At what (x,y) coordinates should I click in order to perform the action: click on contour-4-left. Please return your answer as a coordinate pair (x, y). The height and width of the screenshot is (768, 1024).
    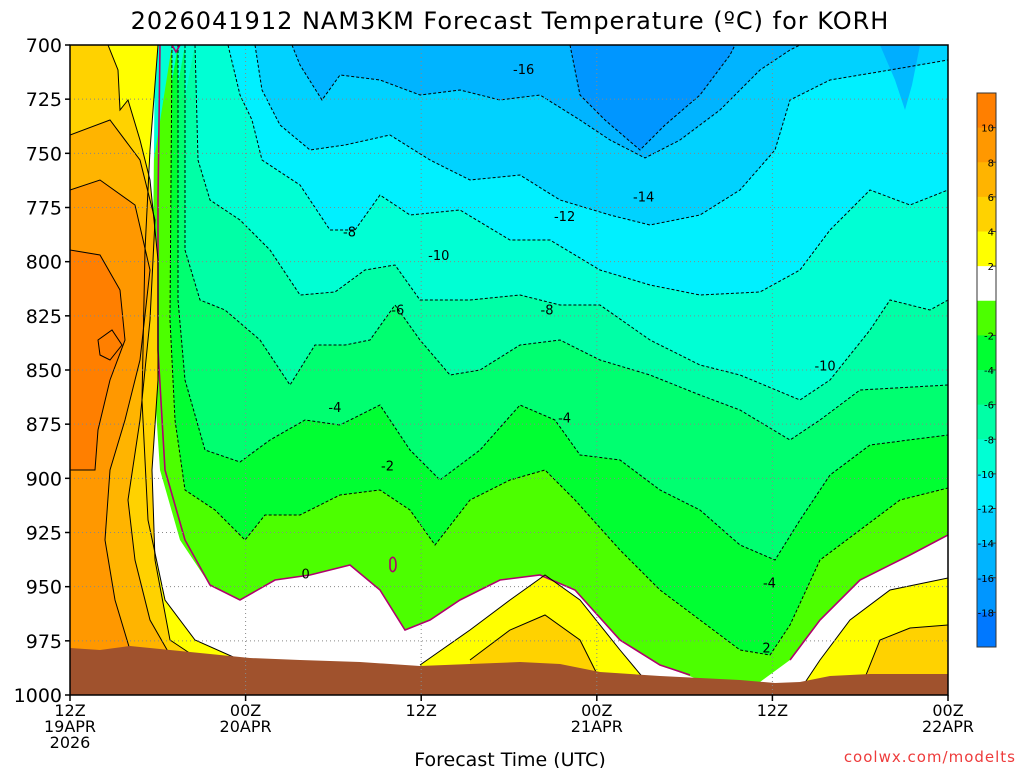
    Looking at the image, I should click on (154, 353).